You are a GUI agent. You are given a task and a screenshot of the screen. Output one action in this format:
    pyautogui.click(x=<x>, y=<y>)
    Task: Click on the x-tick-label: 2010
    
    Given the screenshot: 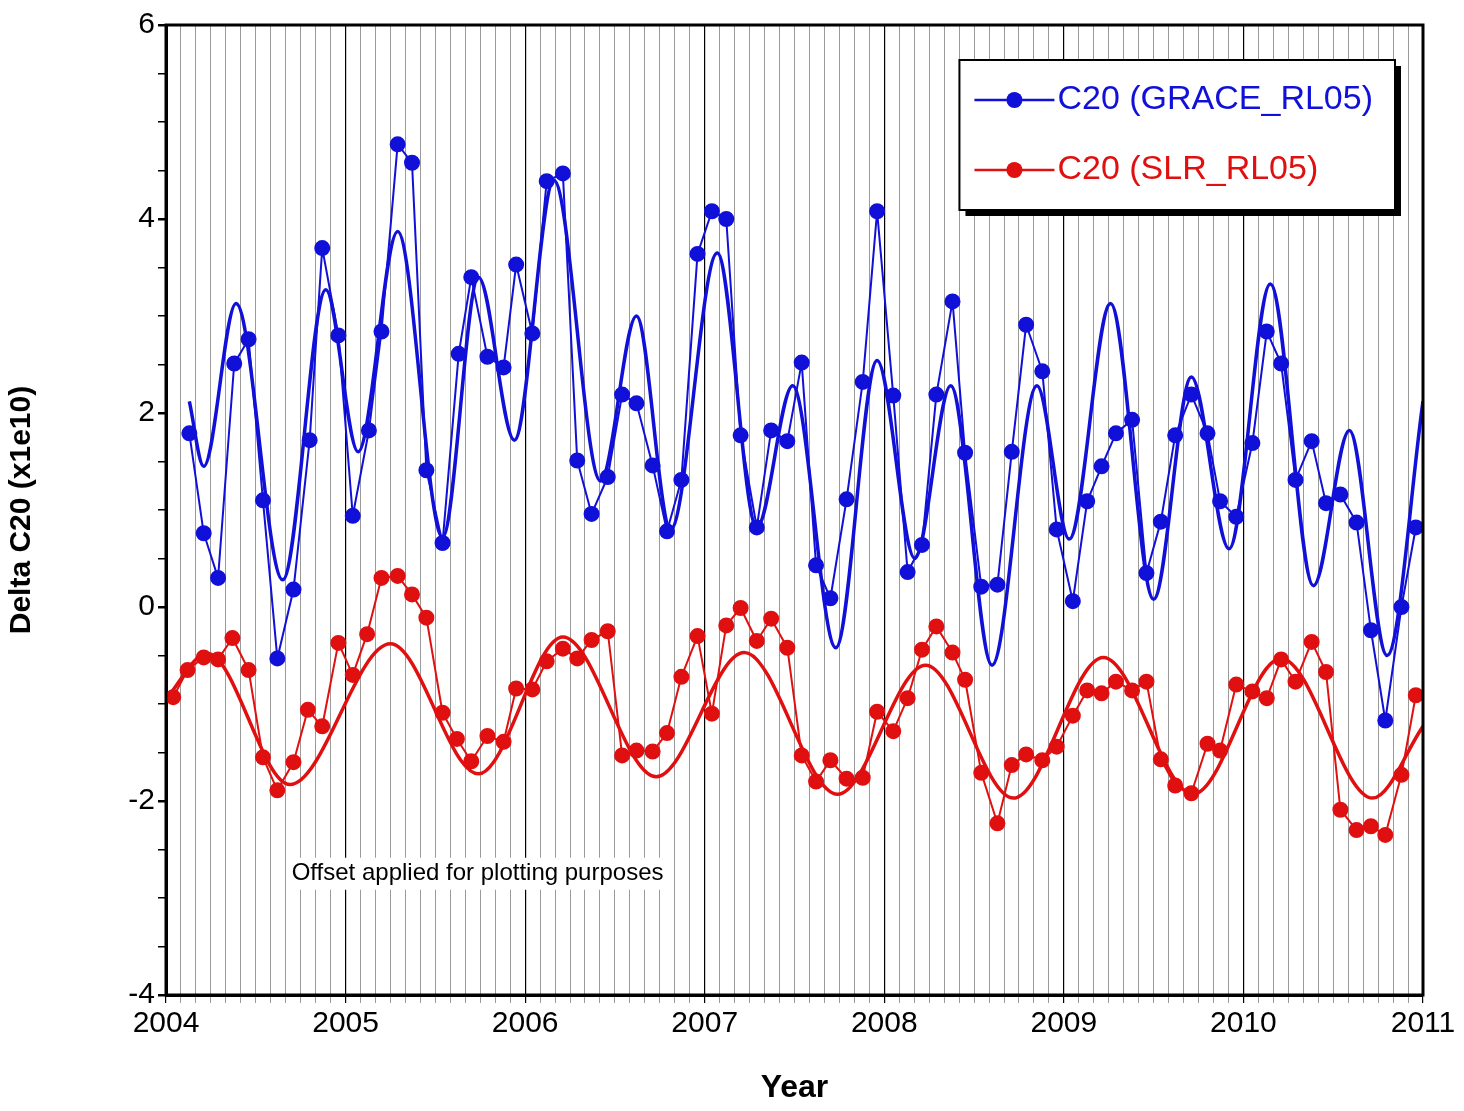 What is the action you would take?
    pyautogui.click(x=1243, y=1022)
    